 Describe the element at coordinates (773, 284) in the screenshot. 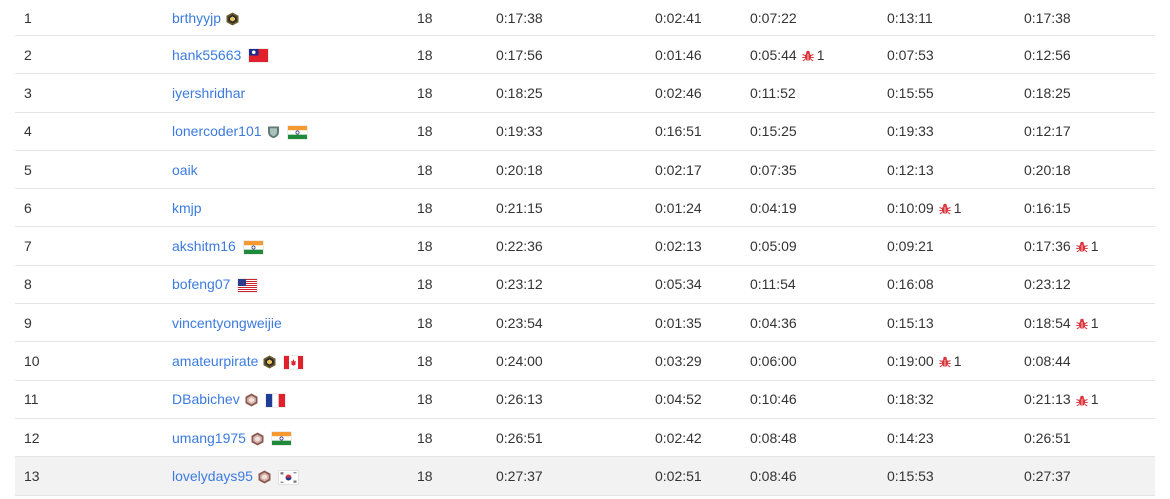

I see `q2-time-cell: 0:11:54` at that location.